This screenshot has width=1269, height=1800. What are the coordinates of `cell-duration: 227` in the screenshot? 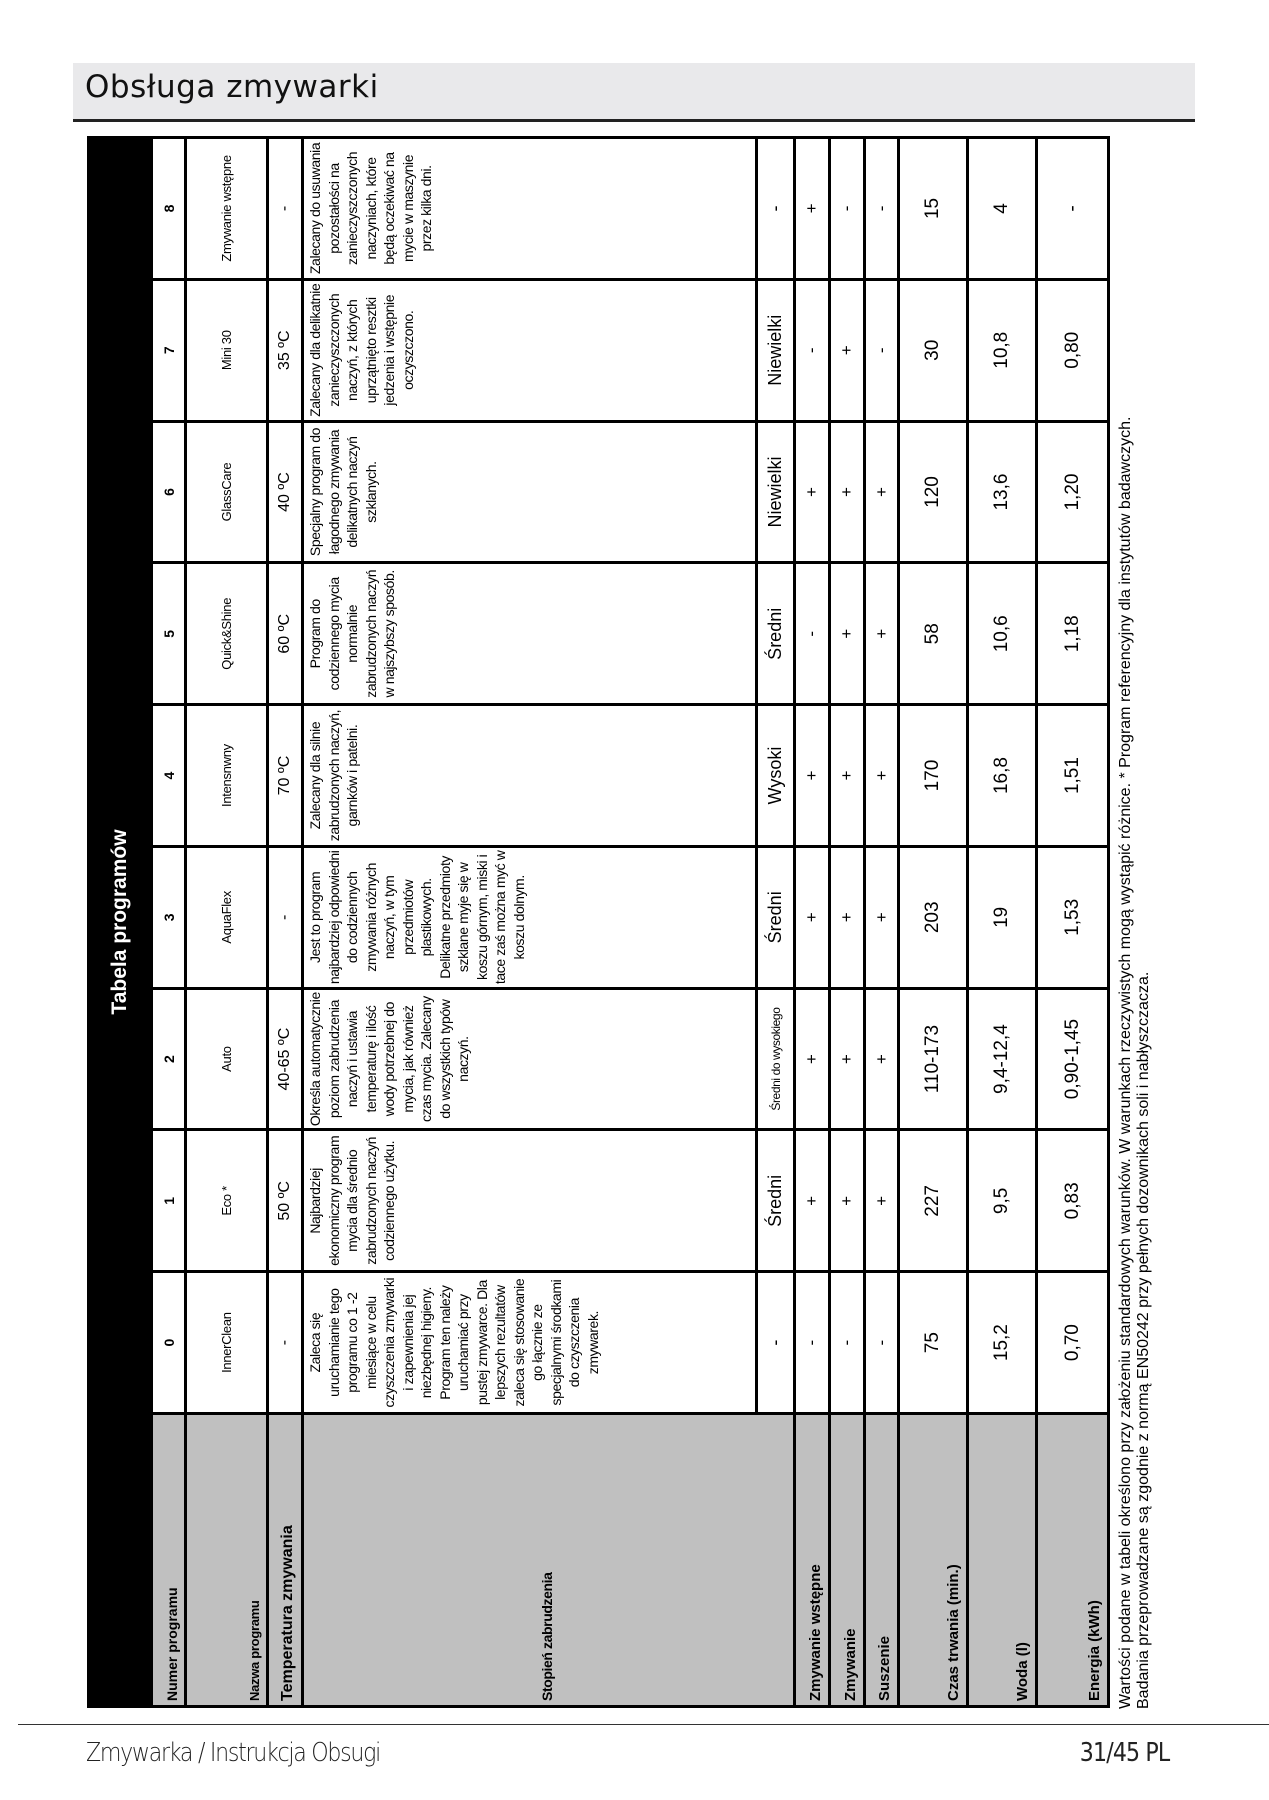 It's located at (933, 1200).